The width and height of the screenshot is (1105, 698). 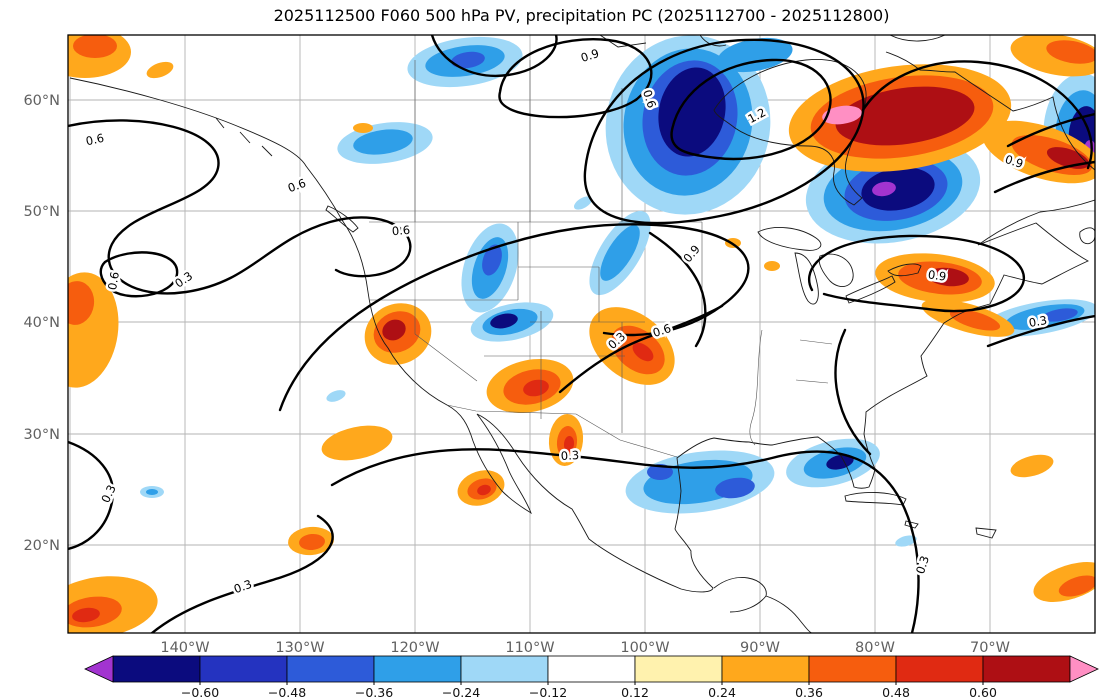 What do you see at coordinates (722, 691) in the screenshot?
I see `colorbar-tick-label: 0.24` at bounding box center [722, 691].